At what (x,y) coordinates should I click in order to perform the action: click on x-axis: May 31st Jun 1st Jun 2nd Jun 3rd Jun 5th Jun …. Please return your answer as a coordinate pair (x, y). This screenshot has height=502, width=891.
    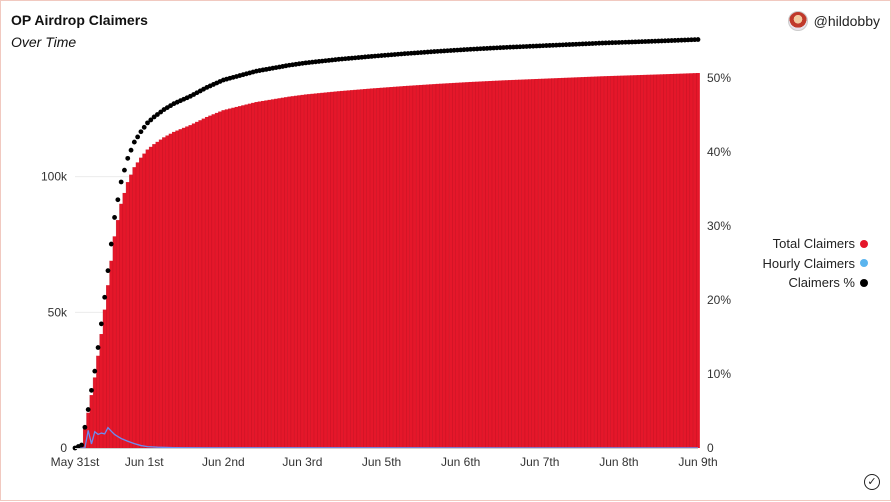
    Looking at the image, I should click on (384, 459).